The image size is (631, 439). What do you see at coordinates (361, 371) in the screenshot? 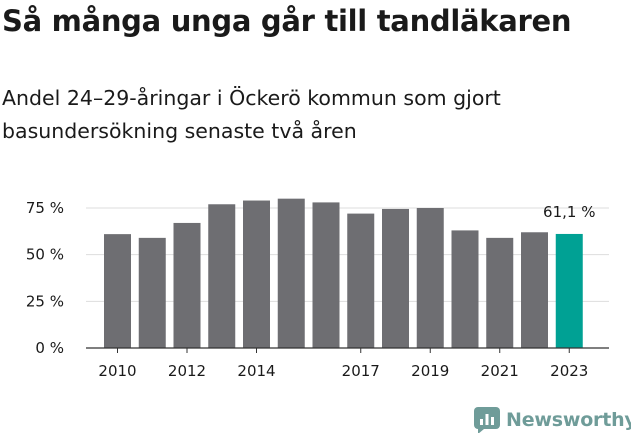
I see `x-tick-label: 2017` at bounding box center [361, 371].